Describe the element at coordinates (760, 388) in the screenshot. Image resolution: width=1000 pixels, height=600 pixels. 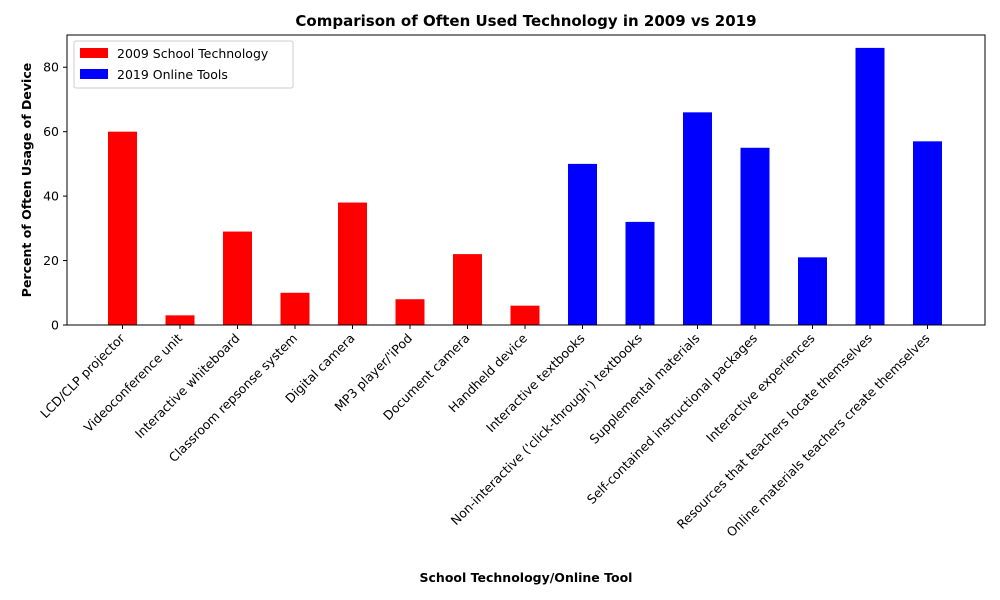
I see `x-tick-label-12: Interactive experiences` at that location.